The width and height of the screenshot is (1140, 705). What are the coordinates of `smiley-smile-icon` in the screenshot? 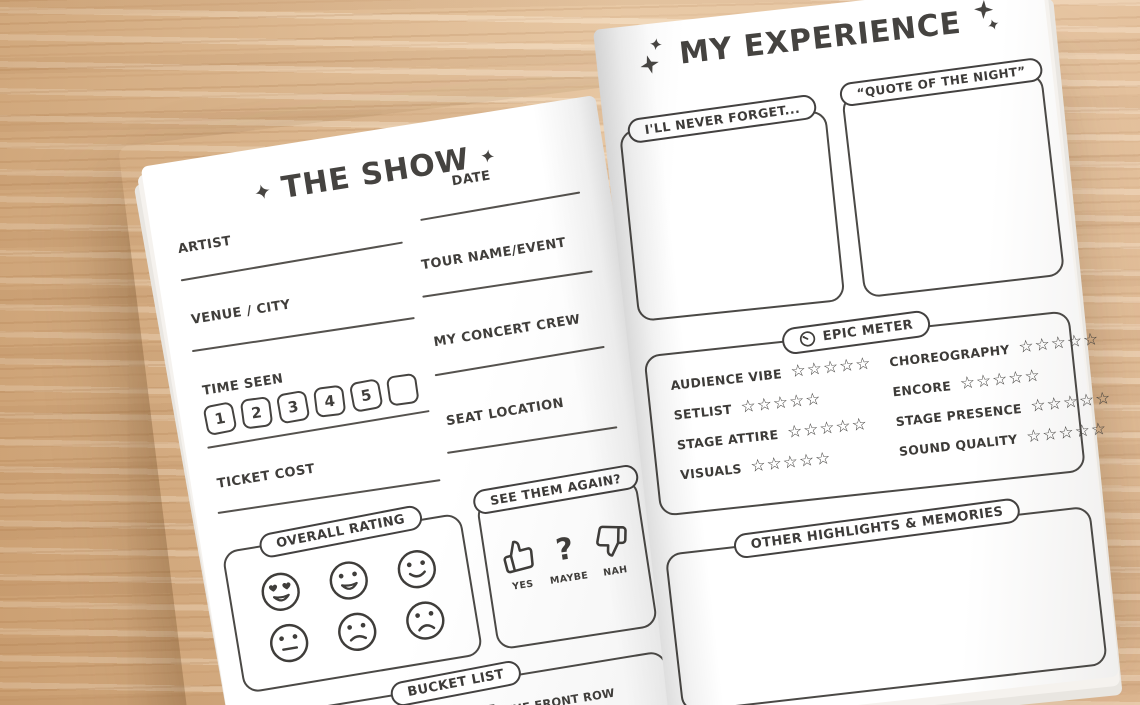 It's located at (416, 569).